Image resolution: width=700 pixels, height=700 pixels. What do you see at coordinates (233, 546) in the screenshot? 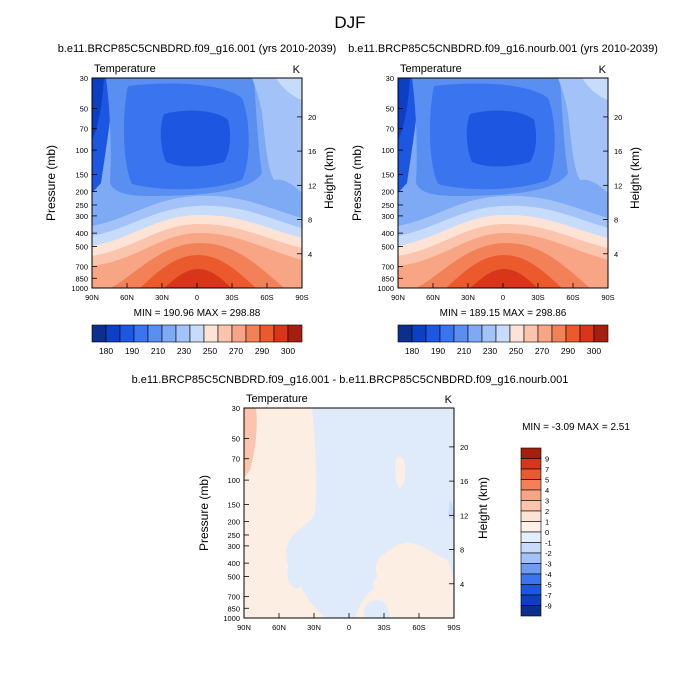
I see `y-tick-label: 300` at bounding box center [233, 546].